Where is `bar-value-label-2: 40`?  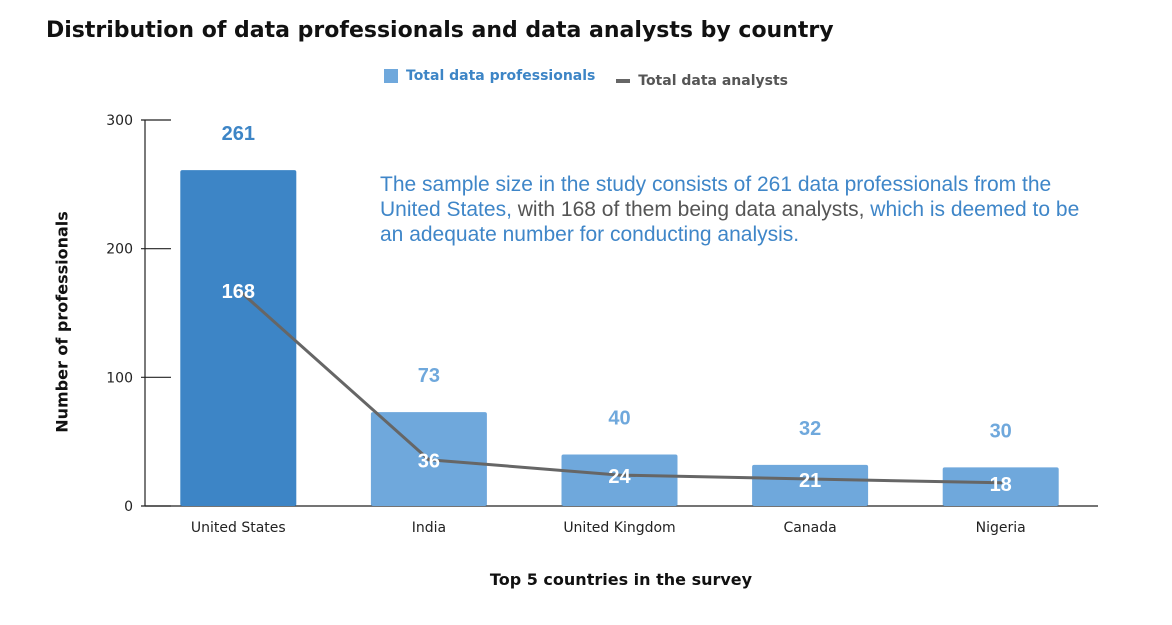 bar-value-label-2: 40 is located at coordinates (619, 419).